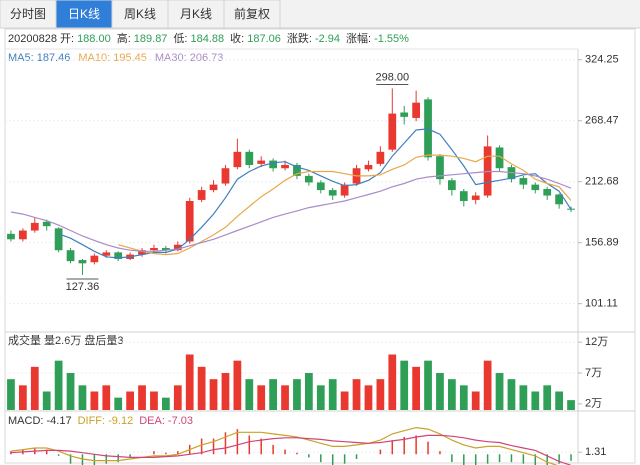 Image resolution: width=640 pixels, height=465 pixels. I want to click on info-label: 高:, so click(124, 38).